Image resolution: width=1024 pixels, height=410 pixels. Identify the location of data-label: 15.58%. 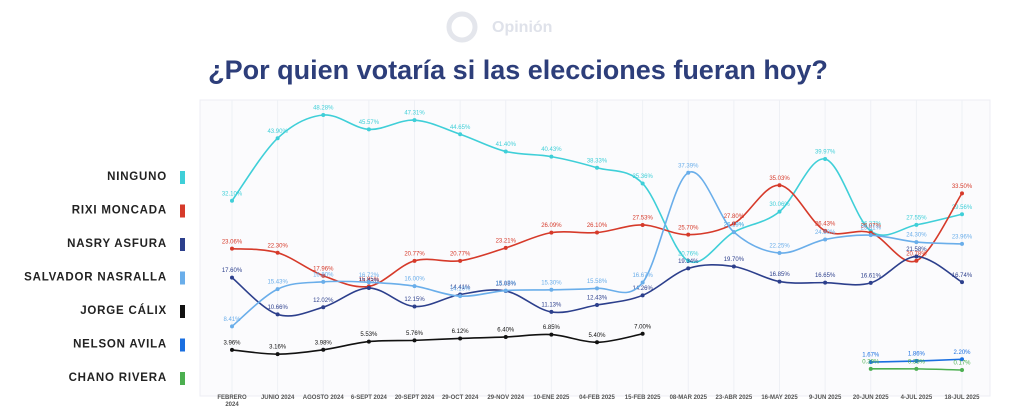
(597, 282).